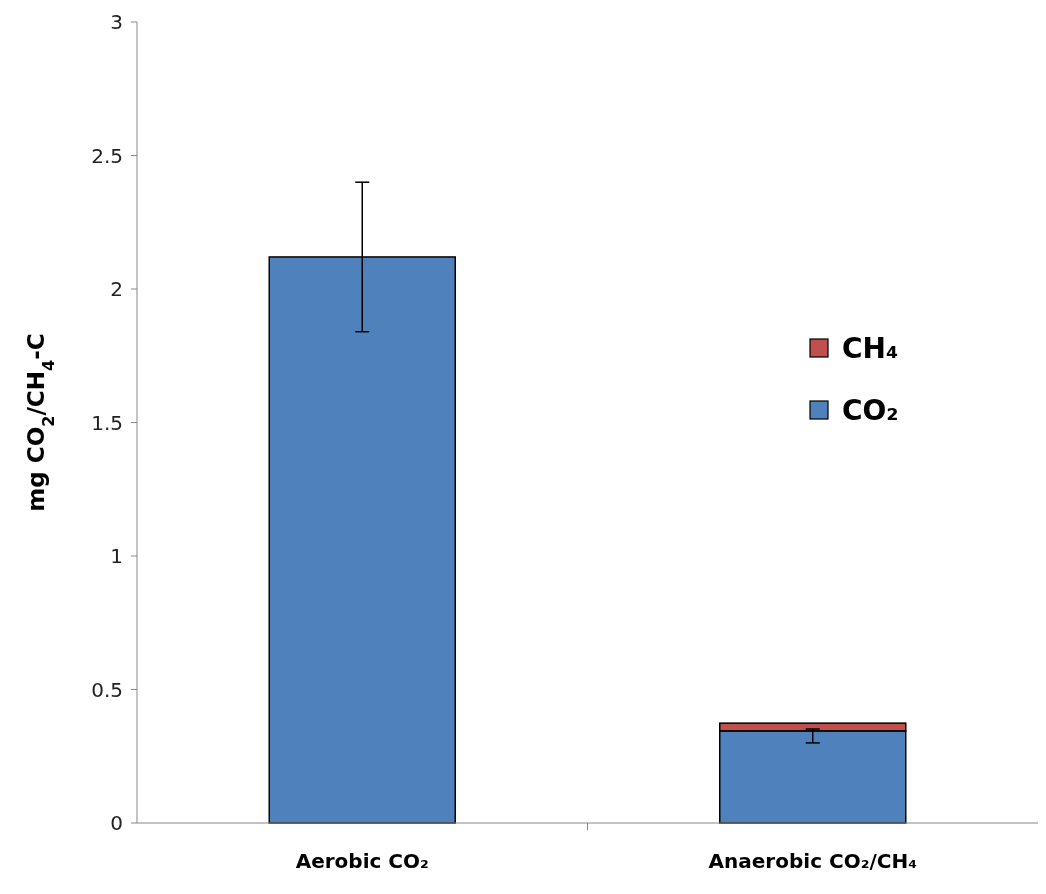  Describe the element at coordinates (107, 155) in the screenshot. I see `y-tick-label: 2.5` at that location.